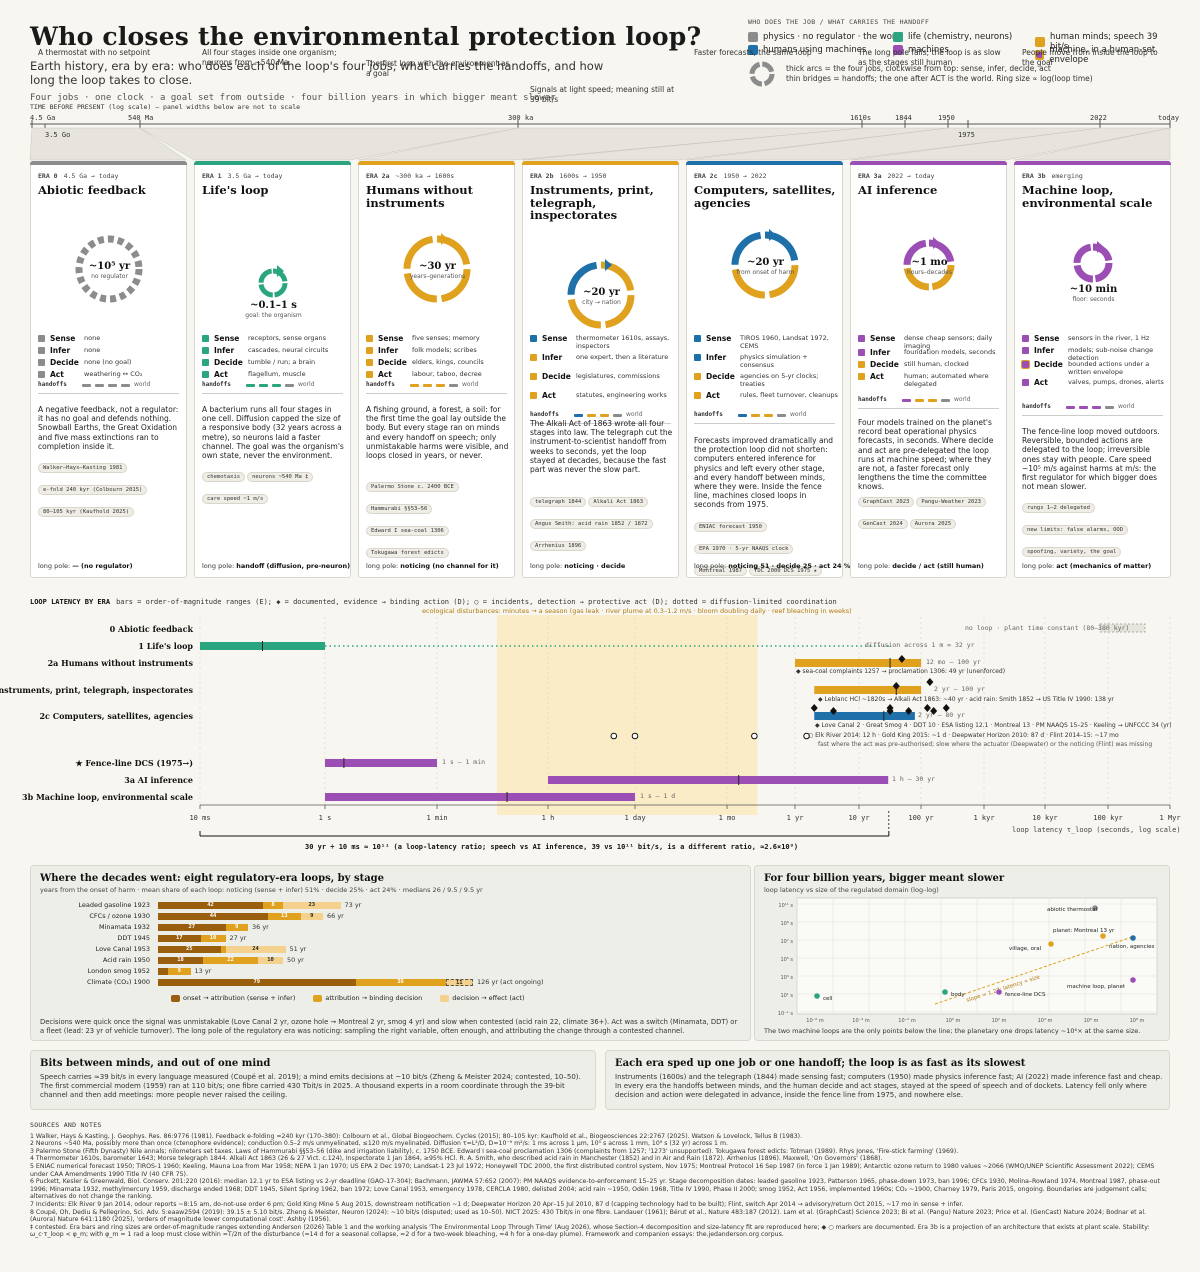 The height and width of the screenshot is (1272, 1200). What do you see at coordinates (767, 397) in the screenshot?
I see `stage-row: Act rules, fleet turnover, cleanups` at bounding box center [767, 397].